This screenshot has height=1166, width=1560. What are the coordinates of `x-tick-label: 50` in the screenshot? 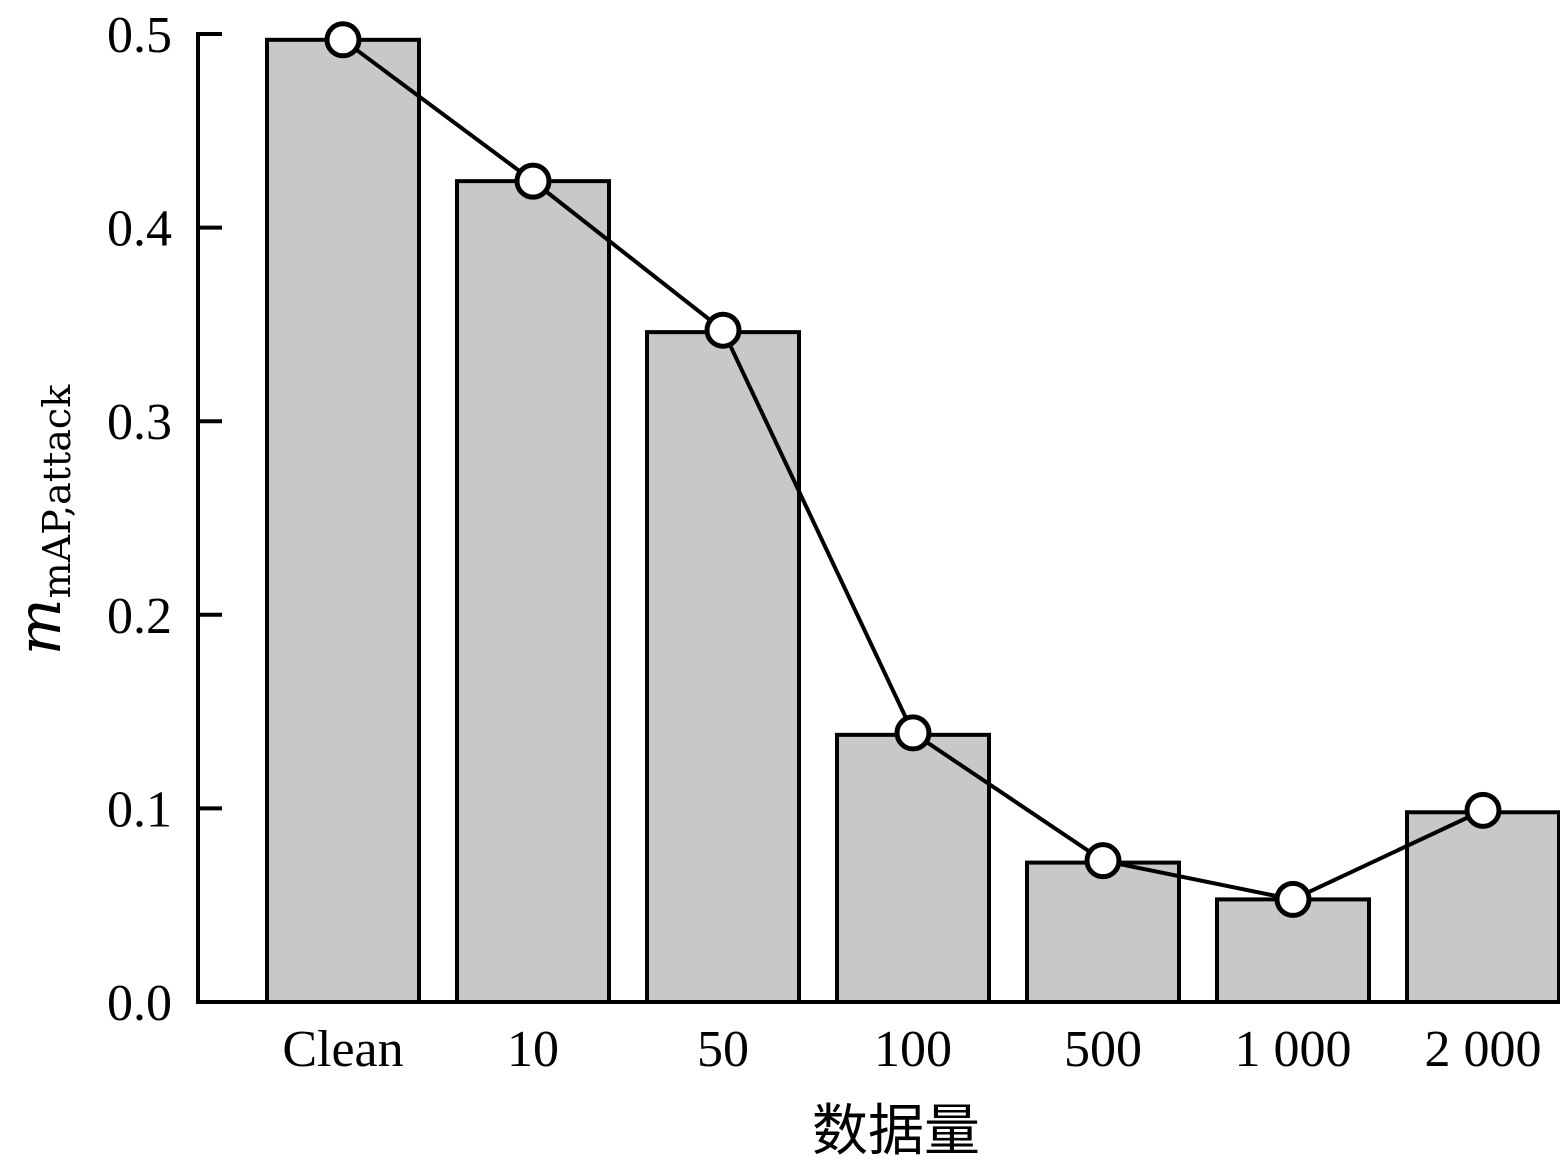 It's located at (723, 1049).